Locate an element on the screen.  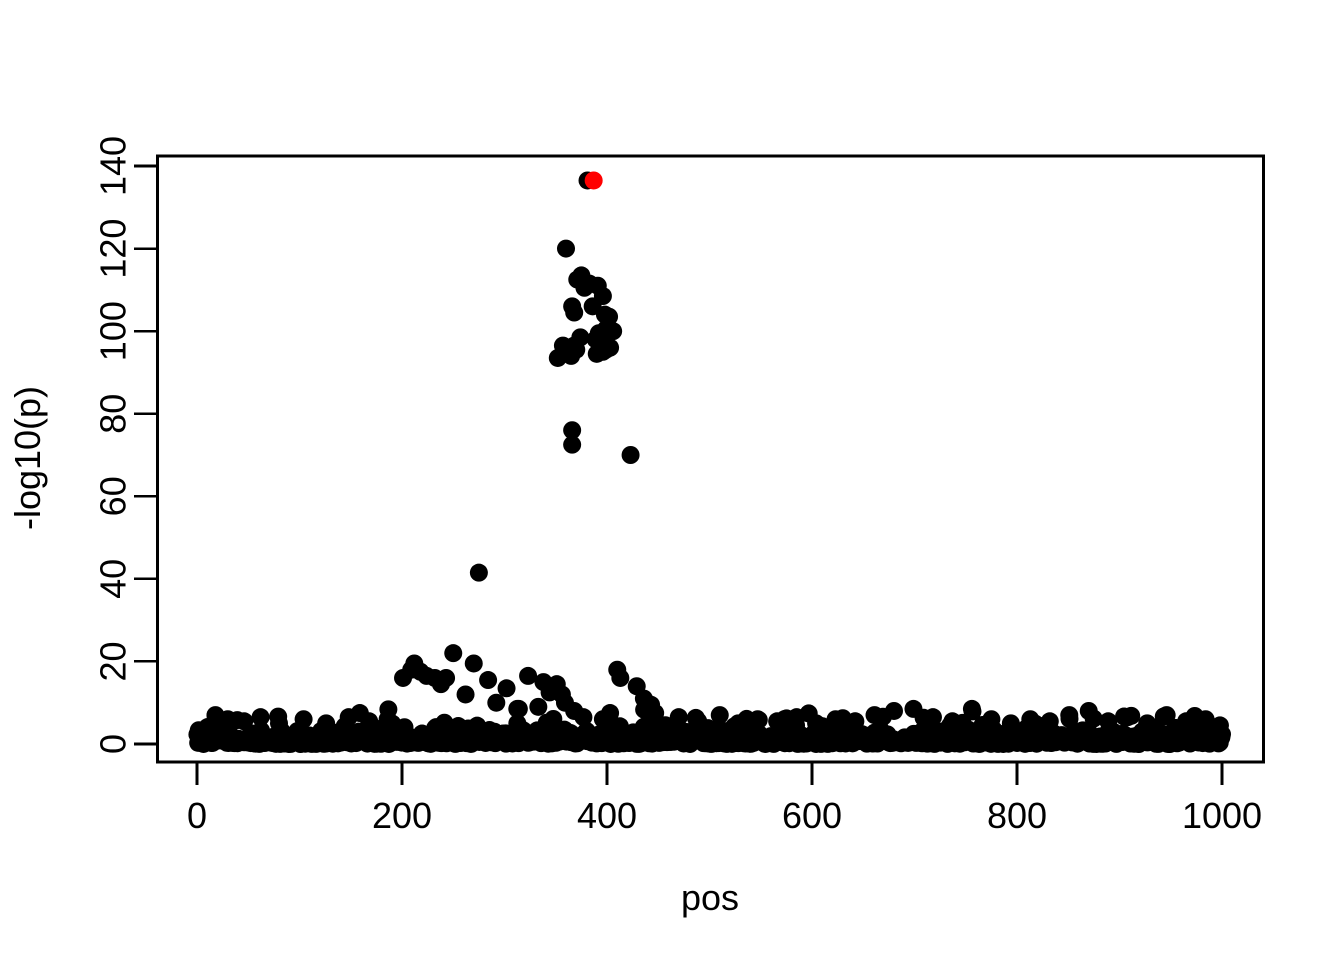
peak-cluster-points is located at coordinates (554, 376).